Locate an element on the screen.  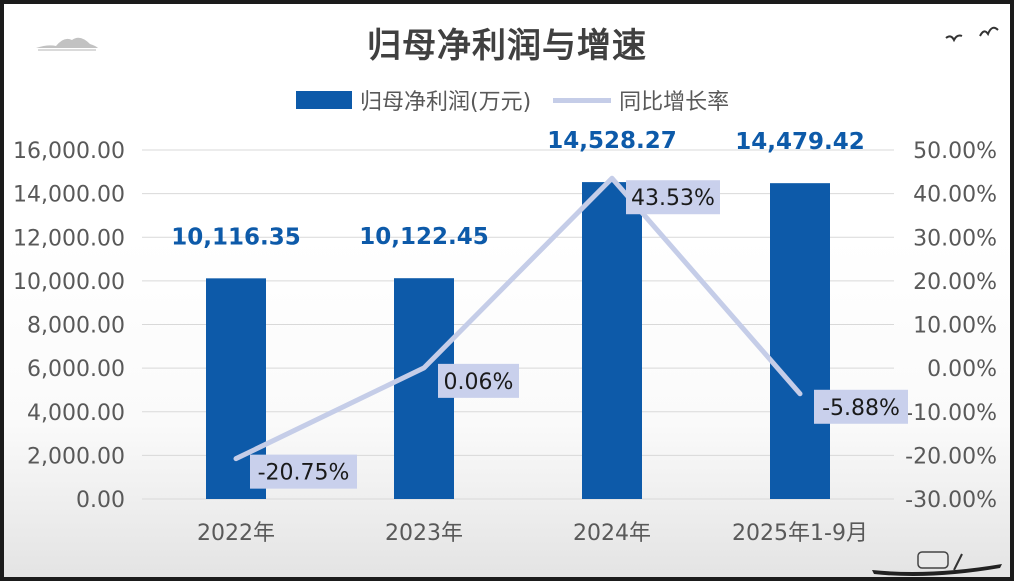
y-right-tick-label: 10.00% is located at coordinates (955, 326).